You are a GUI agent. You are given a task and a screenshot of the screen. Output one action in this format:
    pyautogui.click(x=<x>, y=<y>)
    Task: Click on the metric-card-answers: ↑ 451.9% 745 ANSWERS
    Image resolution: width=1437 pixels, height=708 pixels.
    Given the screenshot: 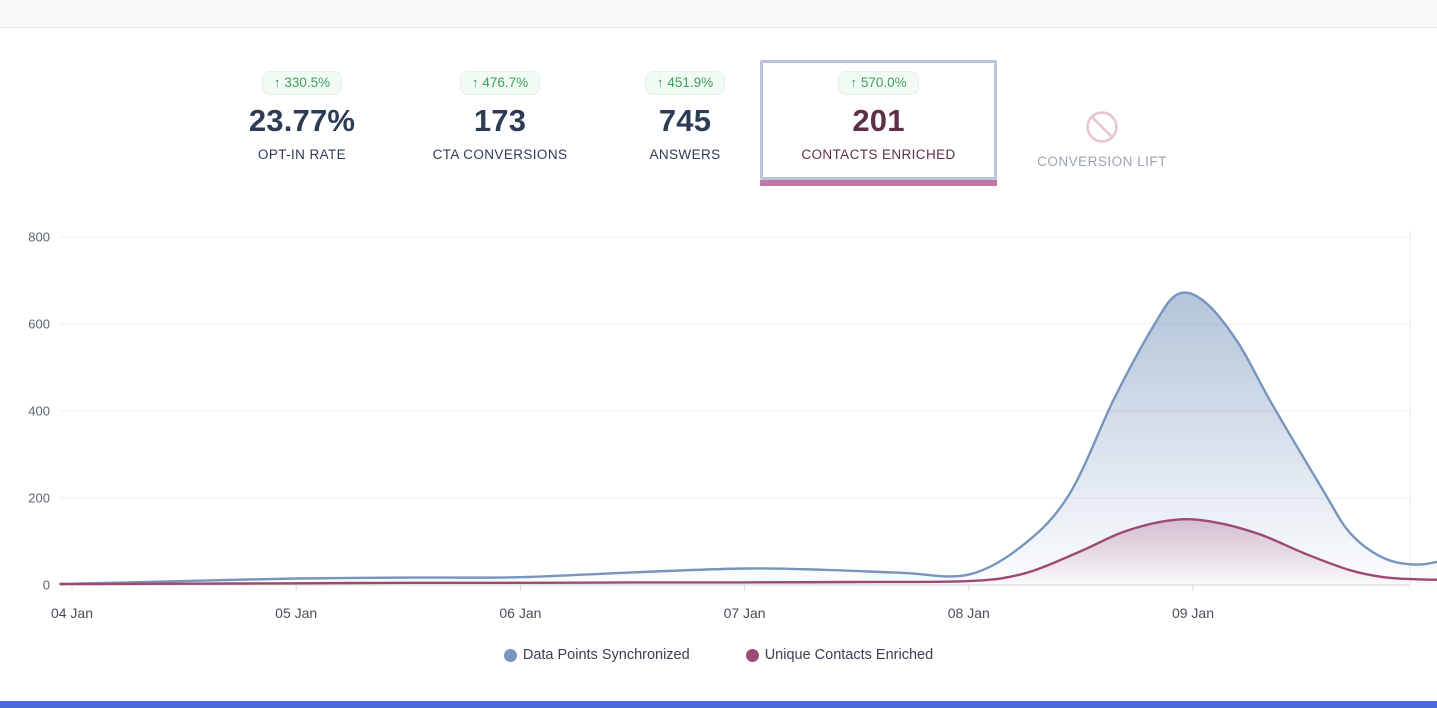 What is the action you would take?
    pyautogui.click(x=685, y=111)
    